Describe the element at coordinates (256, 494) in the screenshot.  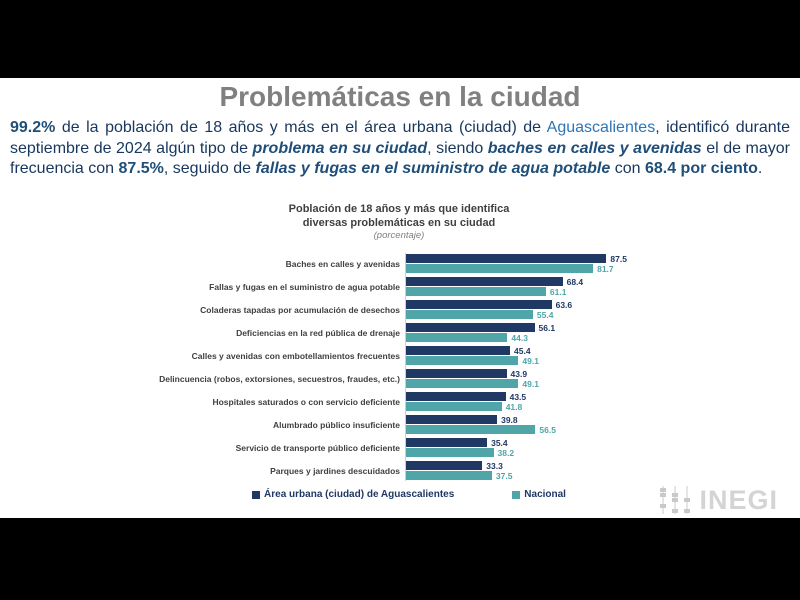
I see `legend-marker` at that location.